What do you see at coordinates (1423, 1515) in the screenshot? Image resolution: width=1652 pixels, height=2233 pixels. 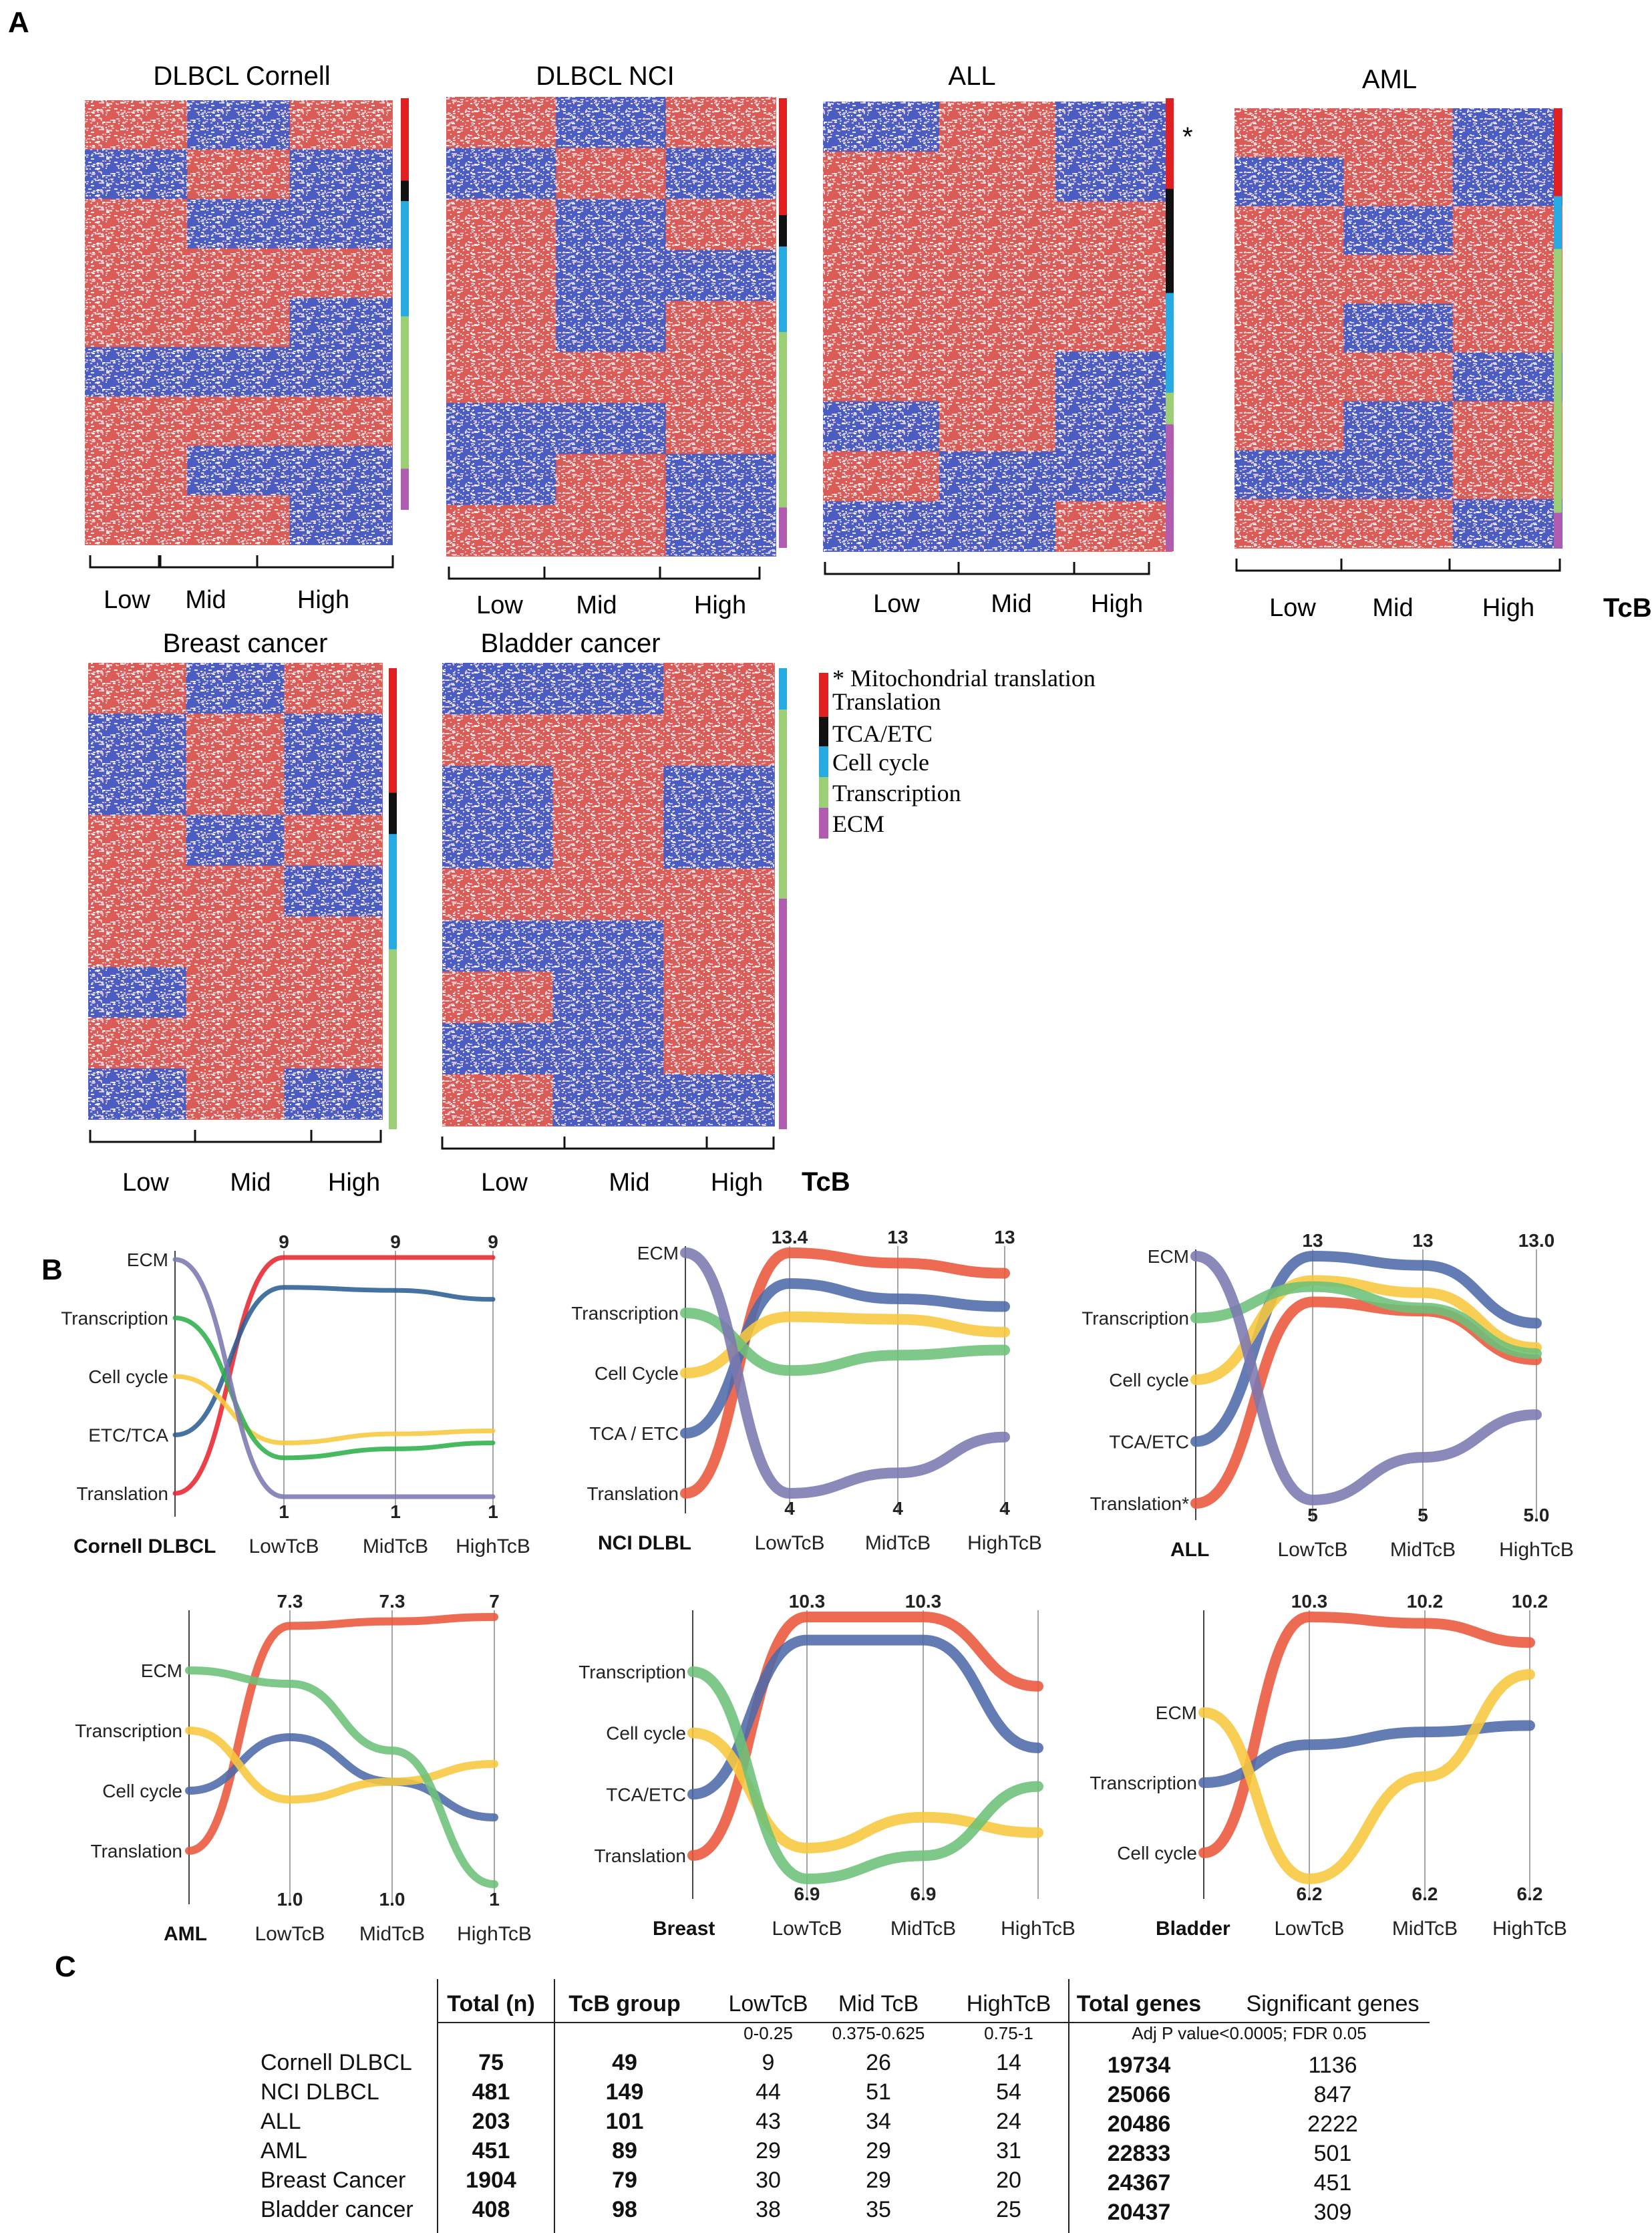 I see `min-value-label: 5` at bounding box center [1423, 1515].